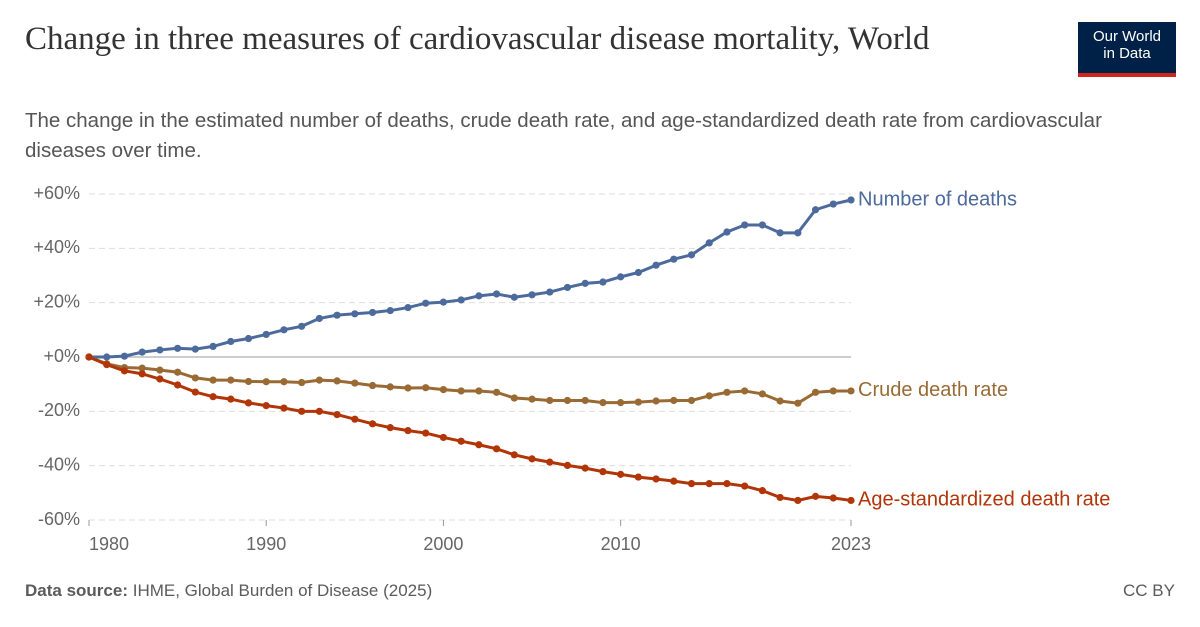  I want to click on line, so click(469, 380).